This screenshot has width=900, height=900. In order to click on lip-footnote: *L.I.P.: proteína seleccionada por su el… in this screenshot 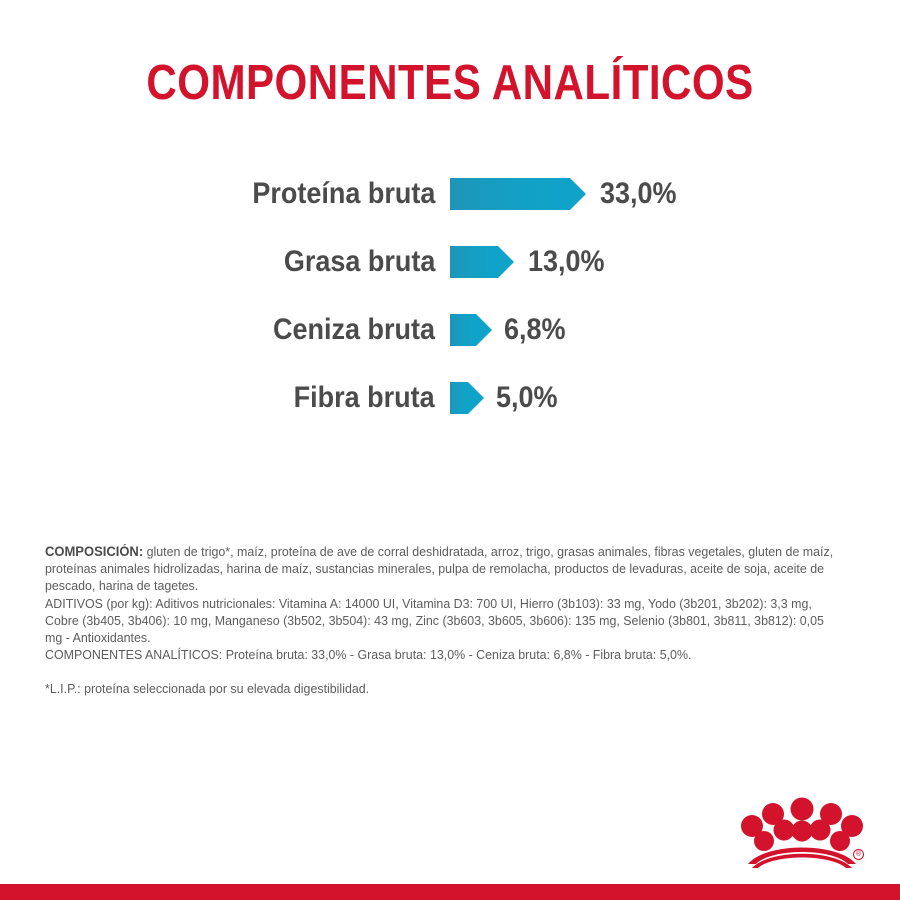, I will do `click(207, 689)`.